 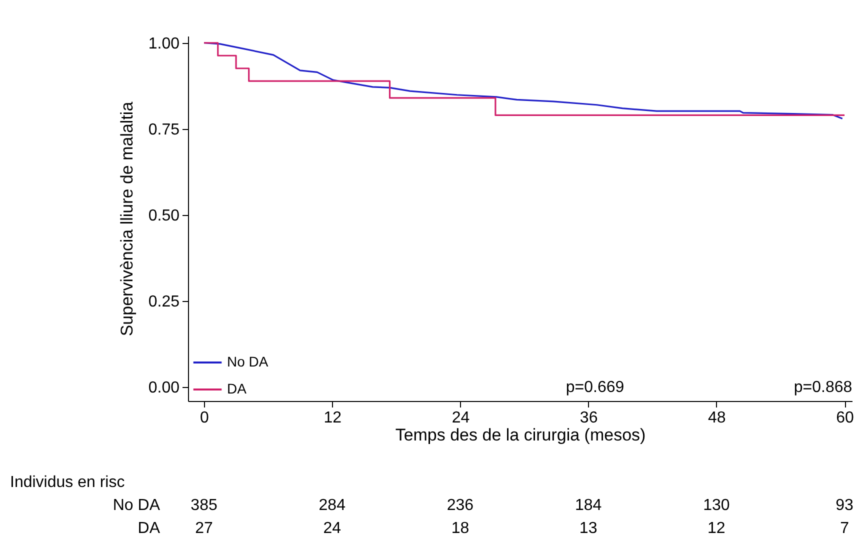 What do you see at coordinates (248, 362) in the screenshot?
I see `legend-label: No DA` at bounding box center [248, 362].